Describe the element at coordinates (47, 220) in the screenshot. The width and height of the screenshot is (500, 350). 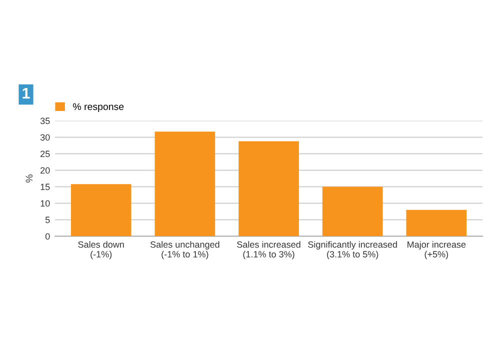
I see `y-tick-label: 5` at that location.